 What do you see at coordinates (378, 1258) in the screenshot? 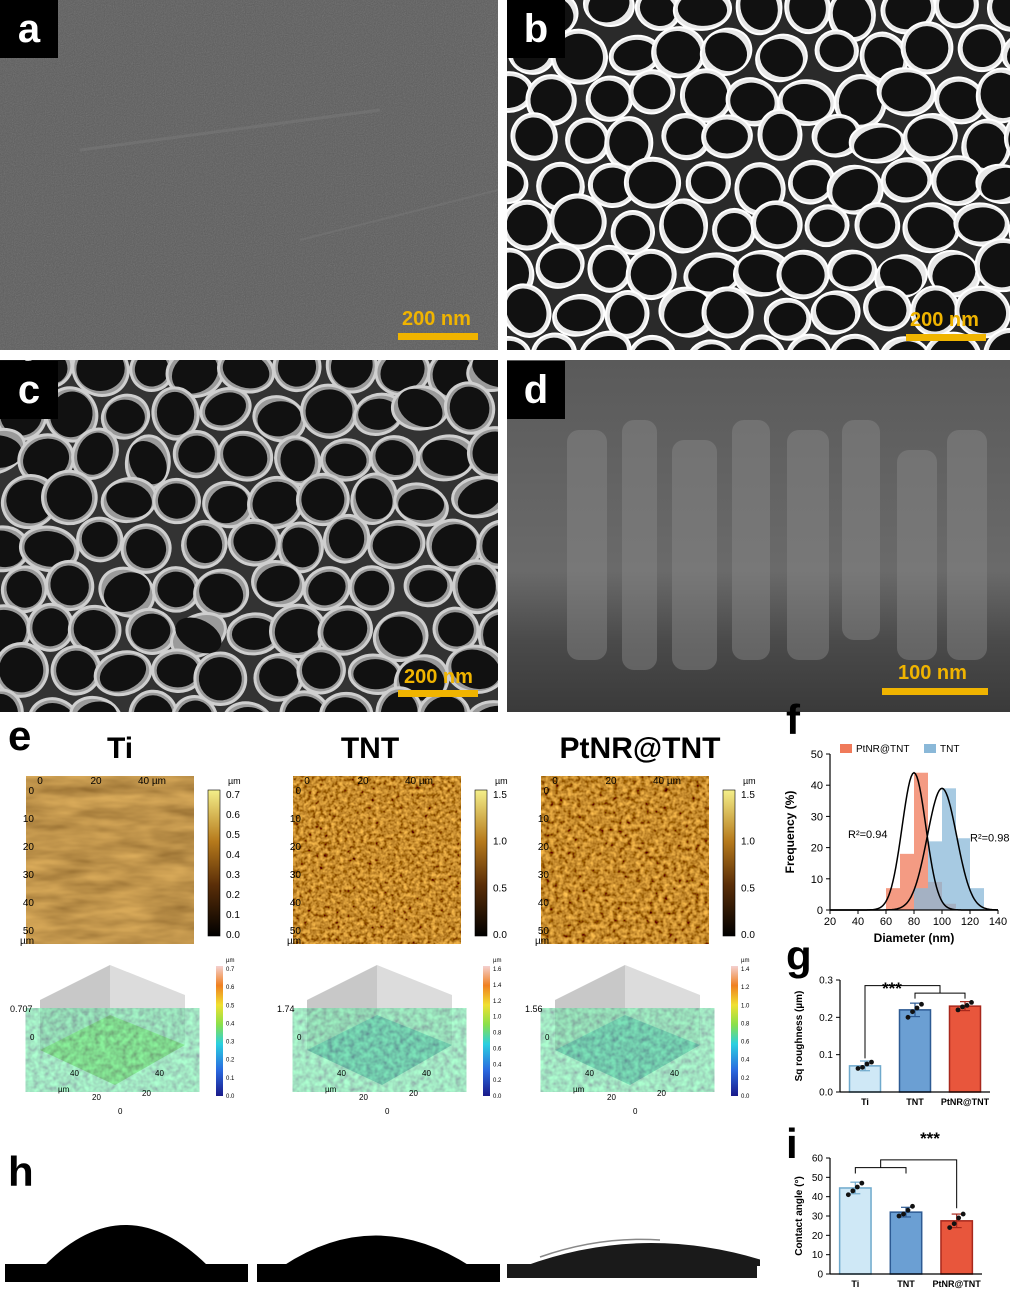
I see `droplet-tnt` at bounding box center [378, 1258].